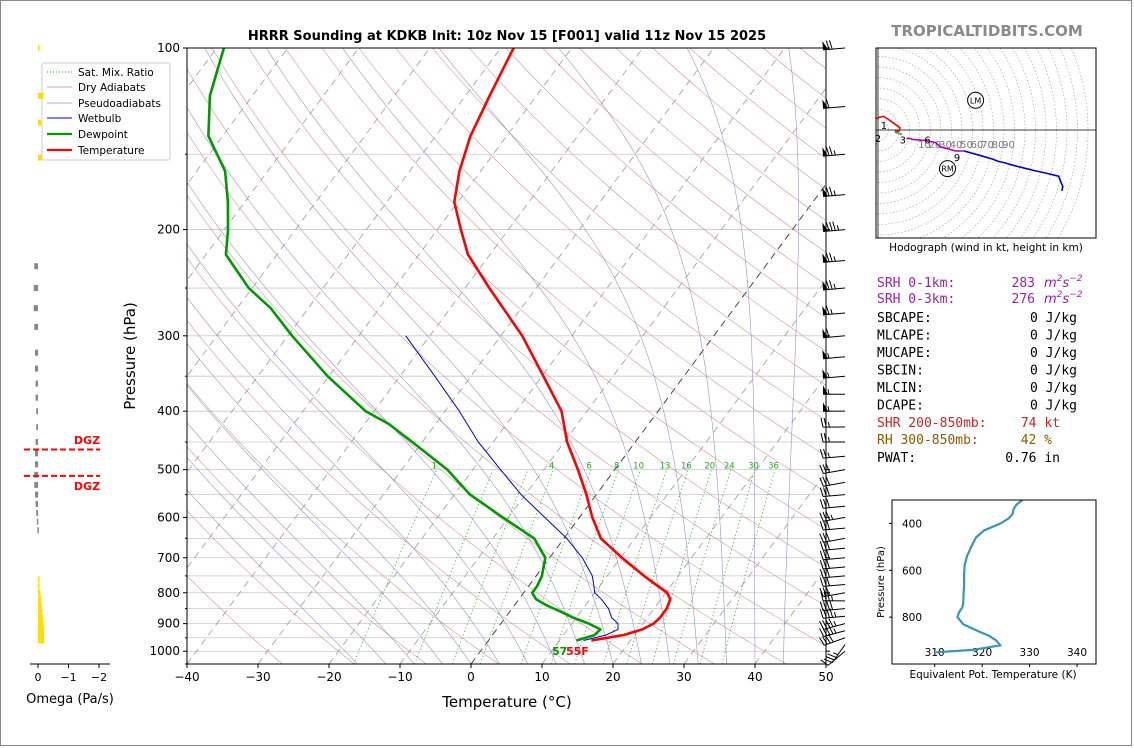  I want to click on isotherm-line, so click(273, 164).